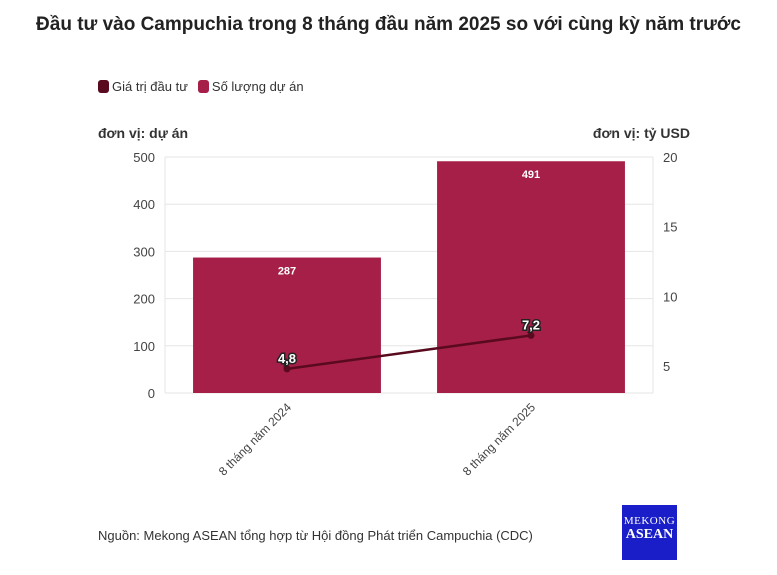 Image resolution: width=777 pixels, height=575 pixels. I want to click on left-tick-label: 0, so click(151, 393).